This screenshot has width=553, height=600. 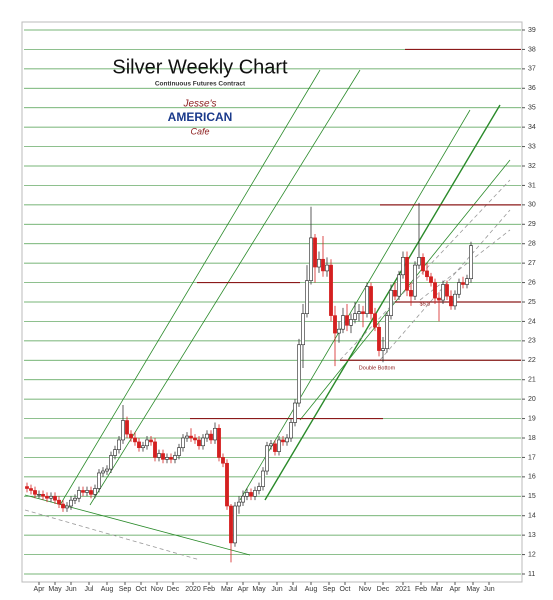 What do you see at coordinates (276, 589) in the screenshot?
I see `x-tick-label: Jun` at bounding box center [276, 589].